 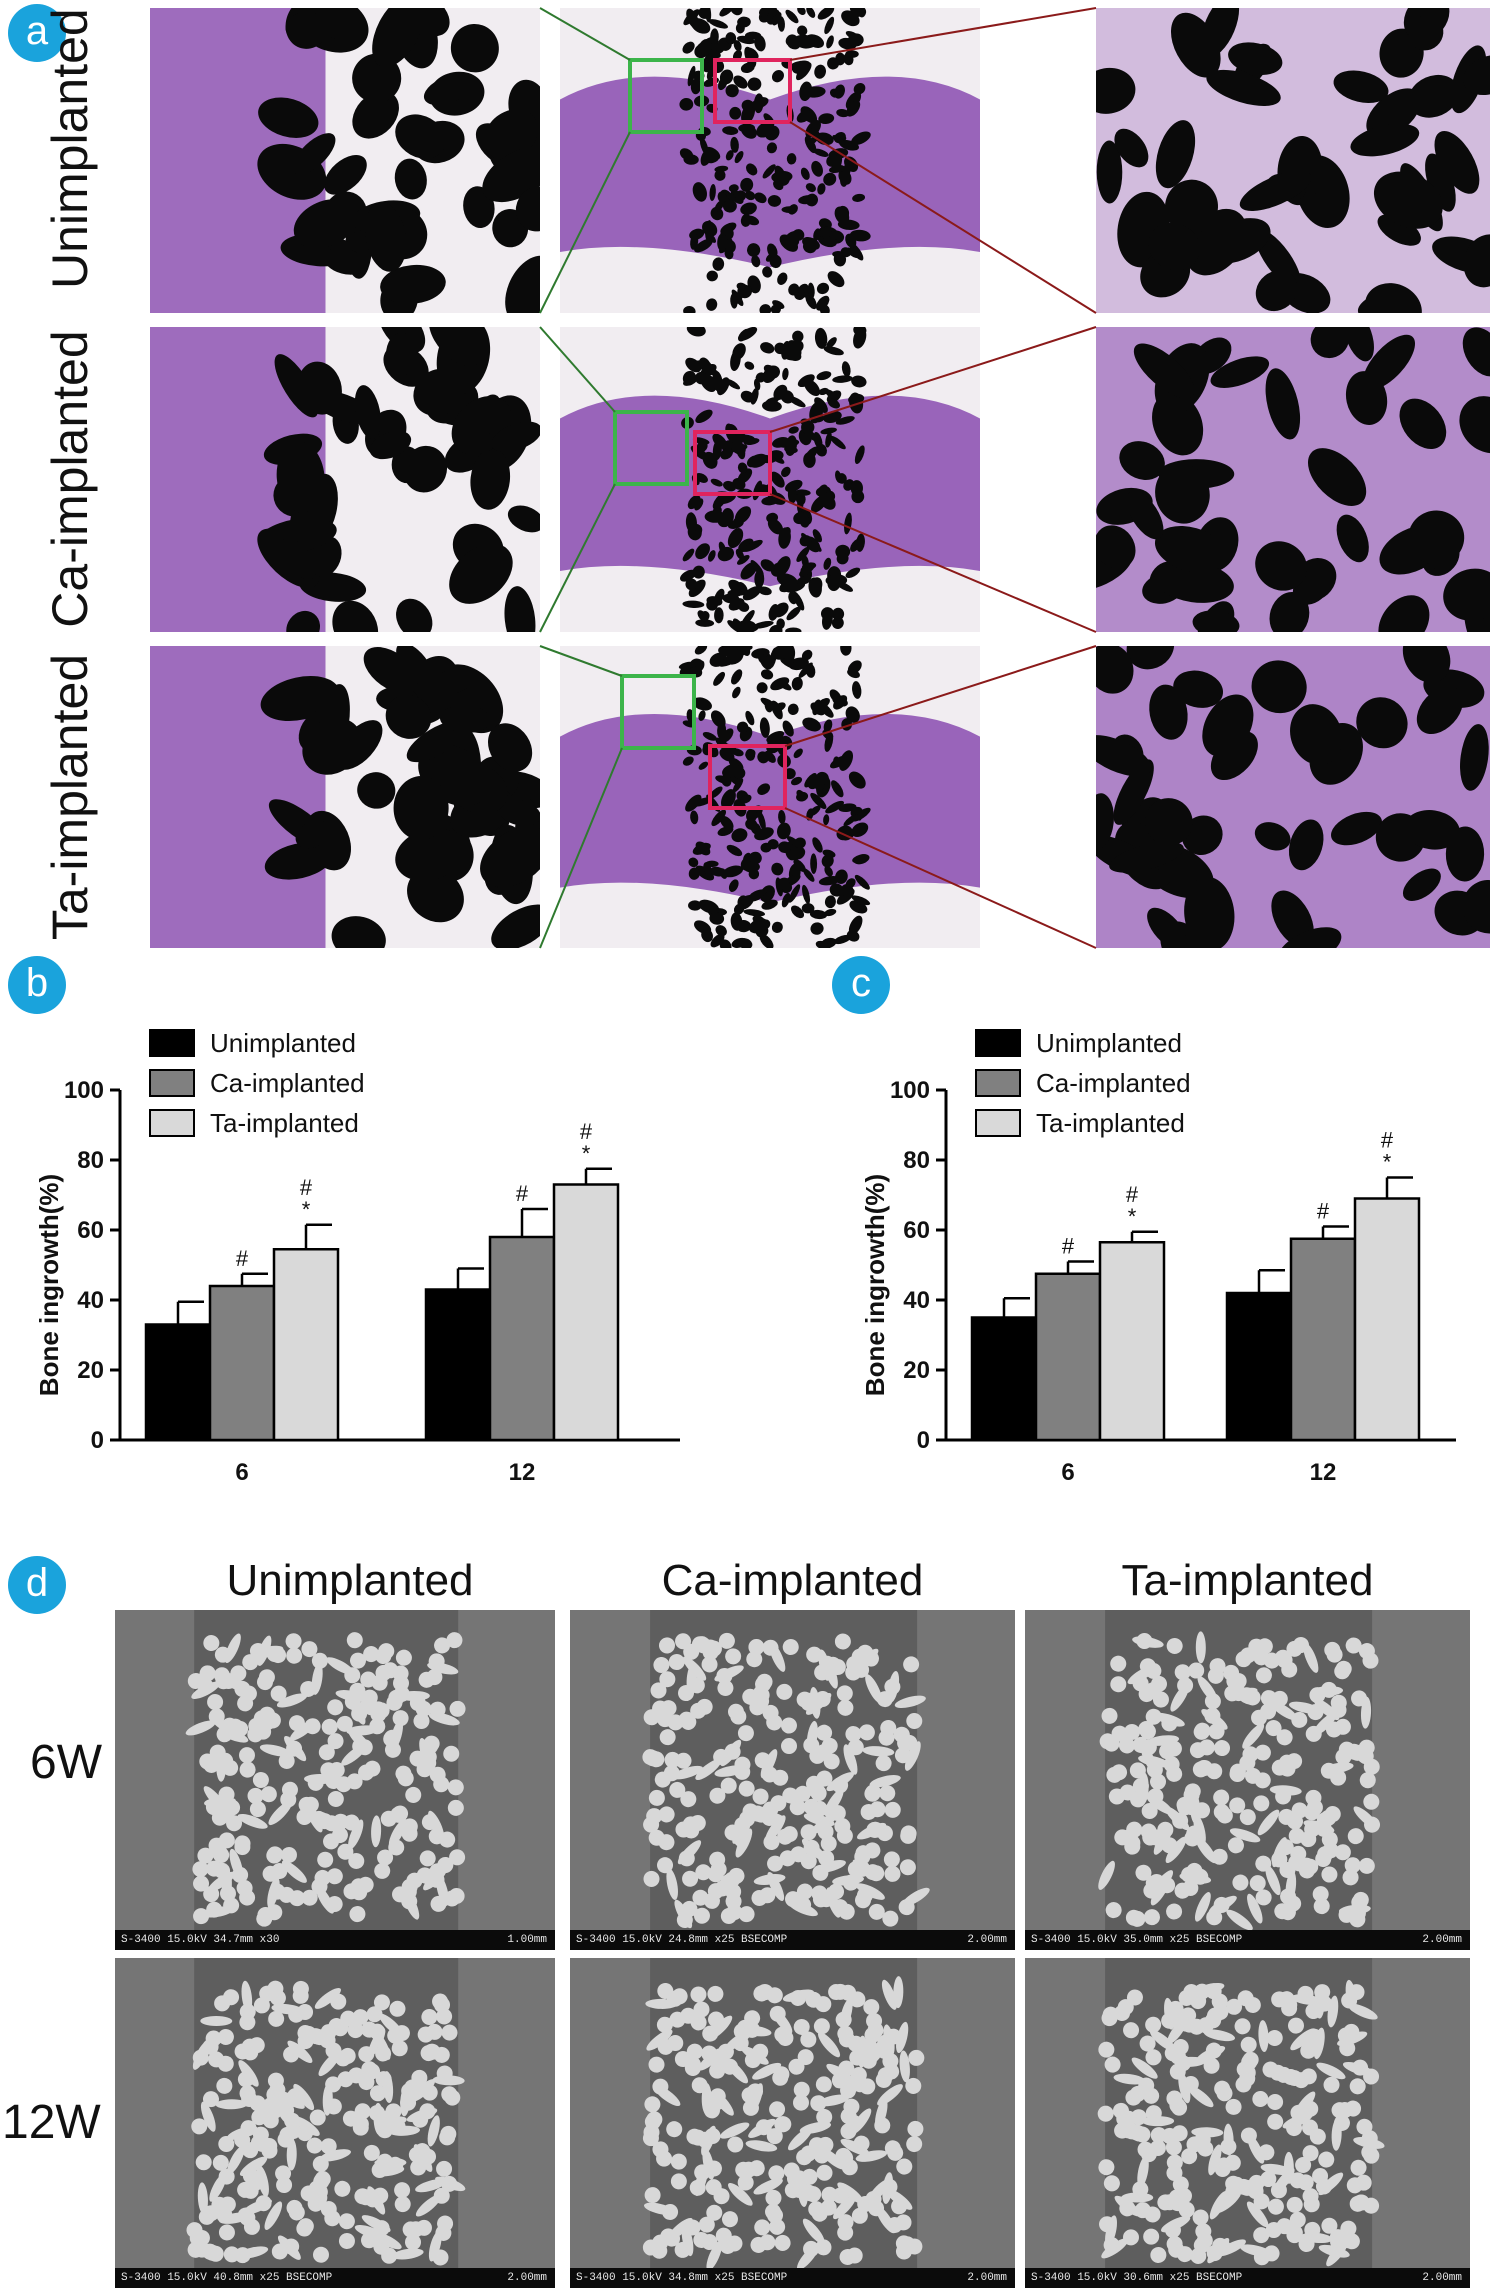 What do you see at coordinates (682, 2278) in the screenshot?
I see `sem-info-text: S-3400 15.0kV 34.8mm x25 BSECOMP` at bounding box center [682, 2278].